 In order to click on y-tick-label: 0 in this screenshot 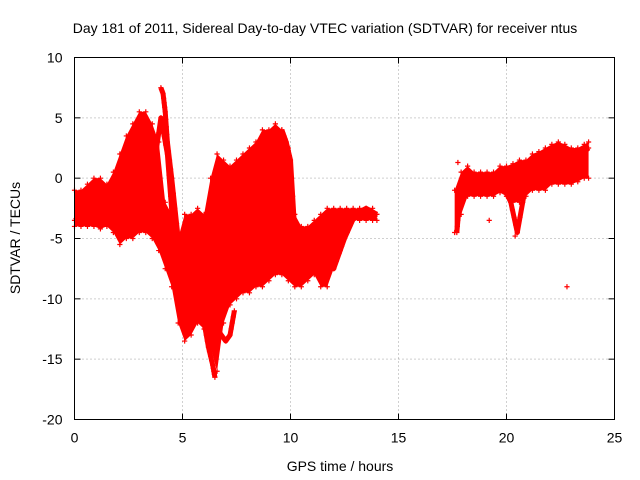, I will do `click(59, 178)`.